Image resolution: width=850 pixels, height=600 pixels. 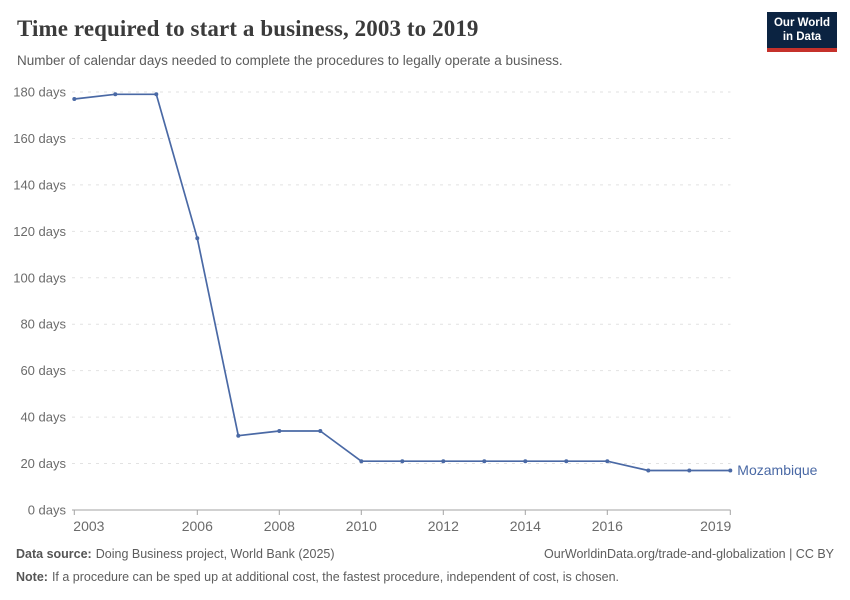 What do you see at coordinates (43, 370) in the screenshot?
I see `y-tick-label: 60 days` at bounding box center [43, 370].